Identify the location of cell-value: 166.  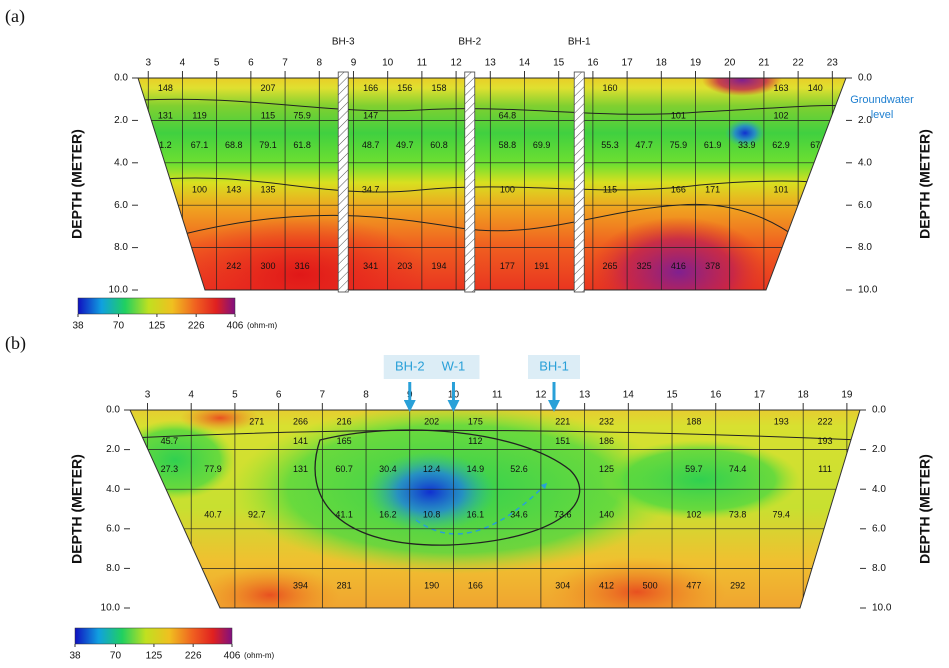
(475, 586).